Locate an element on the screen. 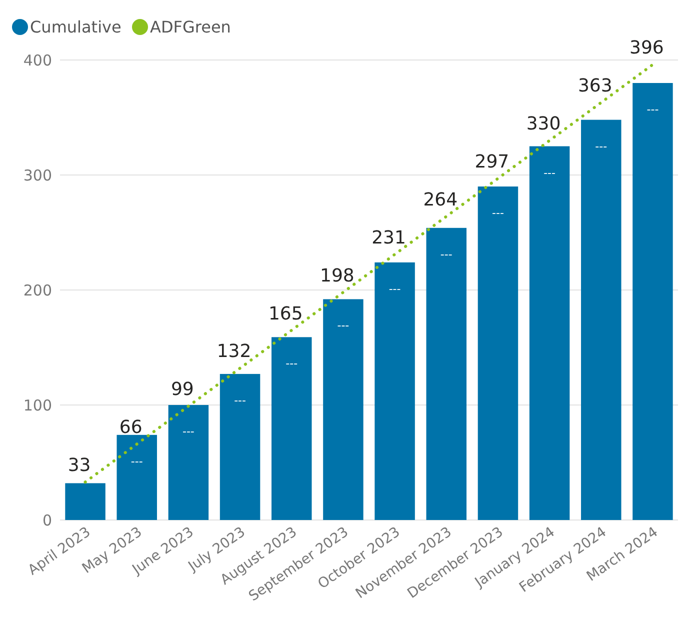  y-tick-label: 0 is located at coordinates (47, 520).